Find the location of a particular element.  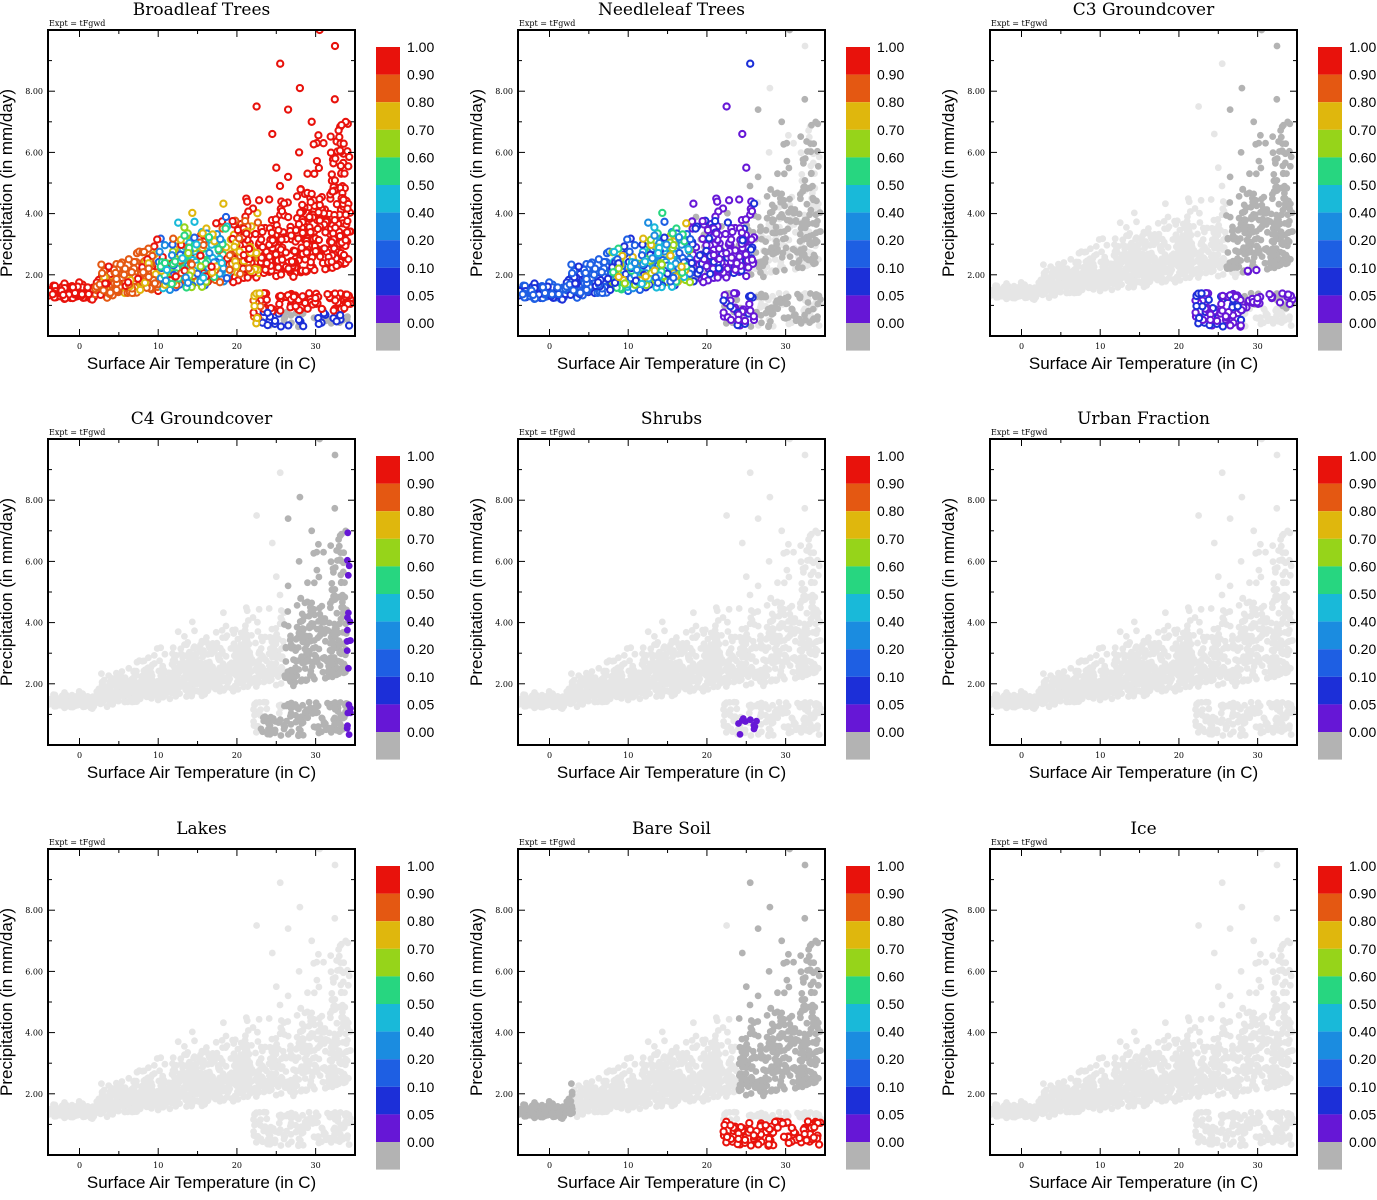

y-axis-label: Precipitation (in mm/day) is located at coordinates (476, 183).